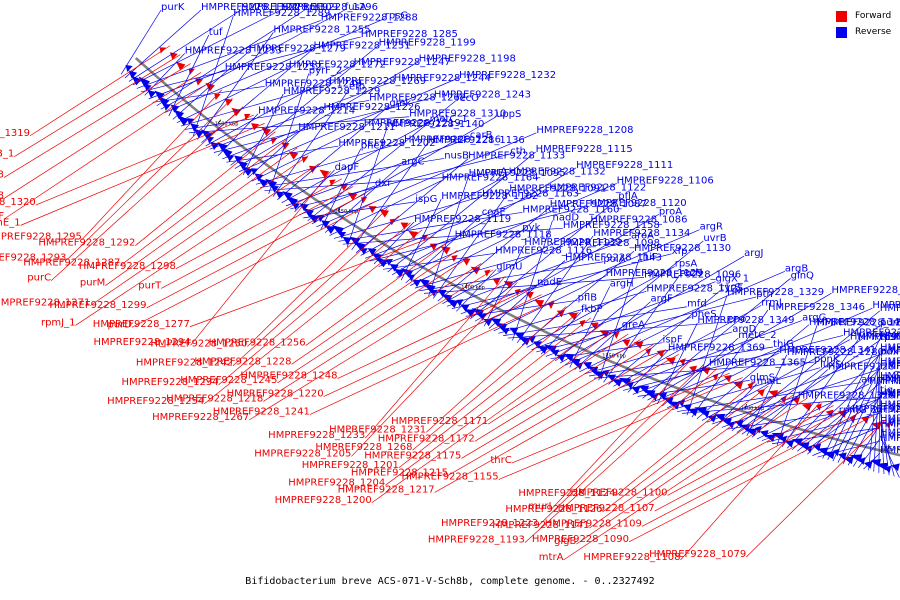 The image size is (900, 600). Describe the element at coordinates (588, 297) in the screenshot. I see `reverse-gene-label: pflB` at that location.